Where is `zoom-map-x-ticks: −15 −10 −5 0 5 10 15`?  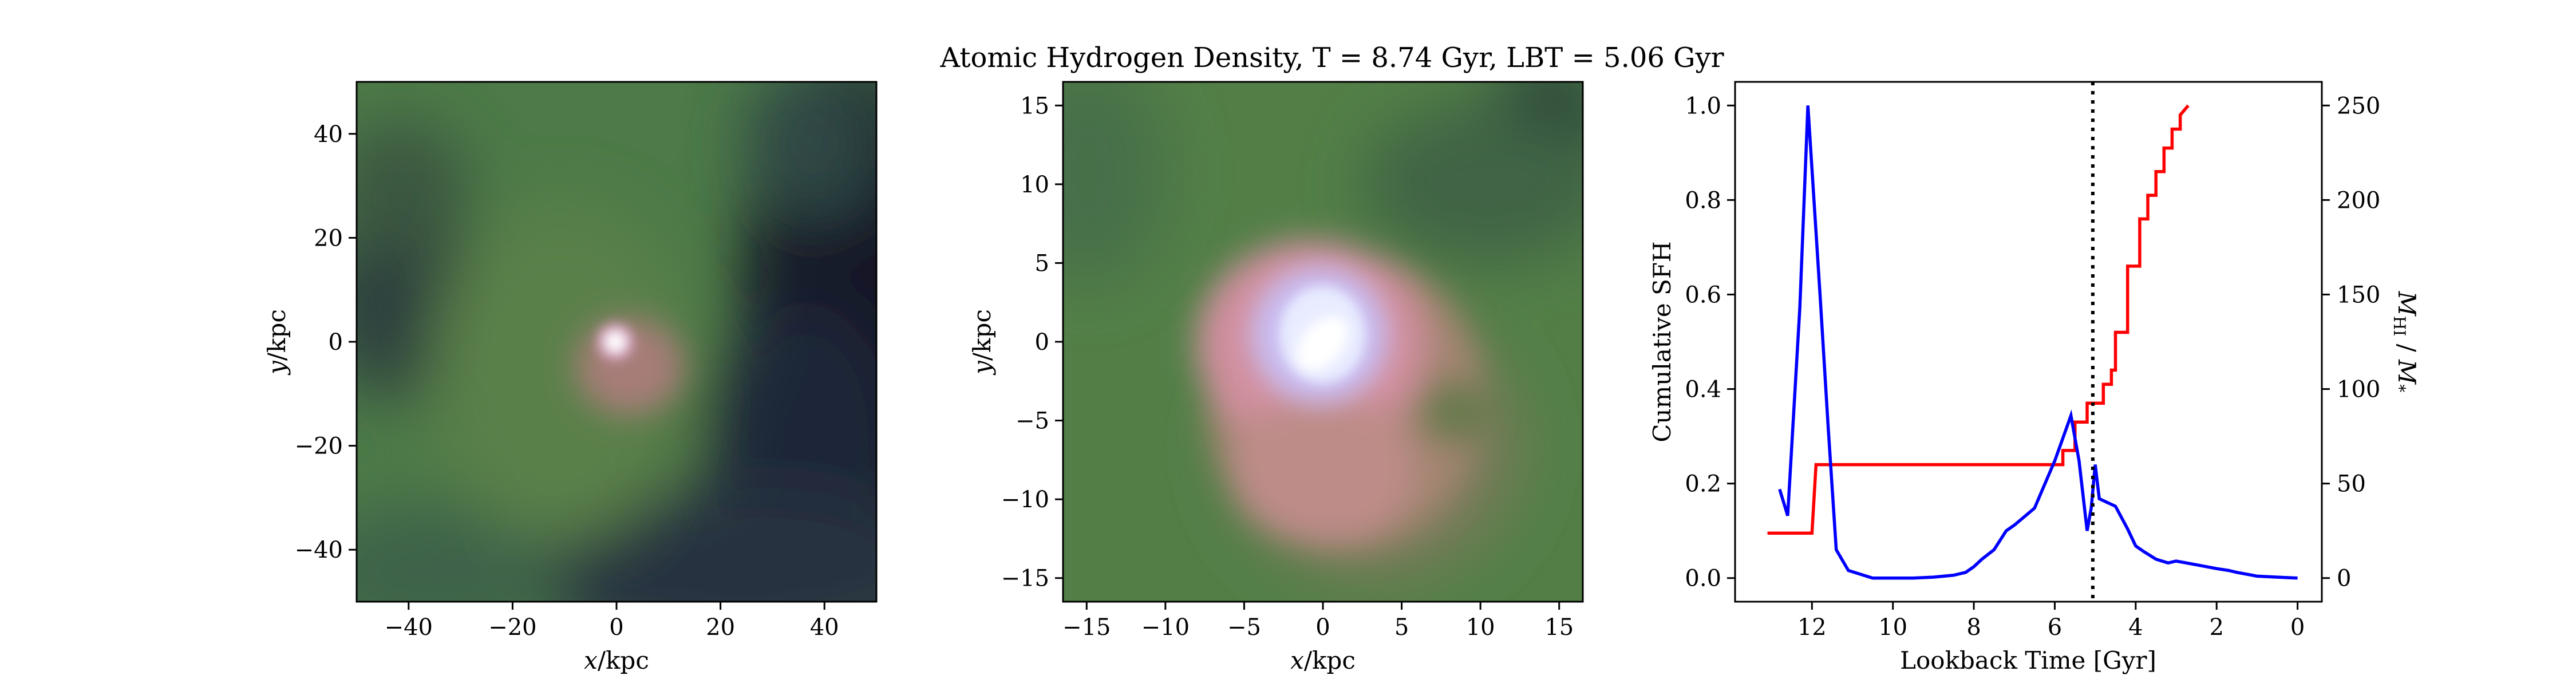
zoom-map-x-ticks: −15 −10 −5 0 5 10 15 is located at coordinates (1318, 622).